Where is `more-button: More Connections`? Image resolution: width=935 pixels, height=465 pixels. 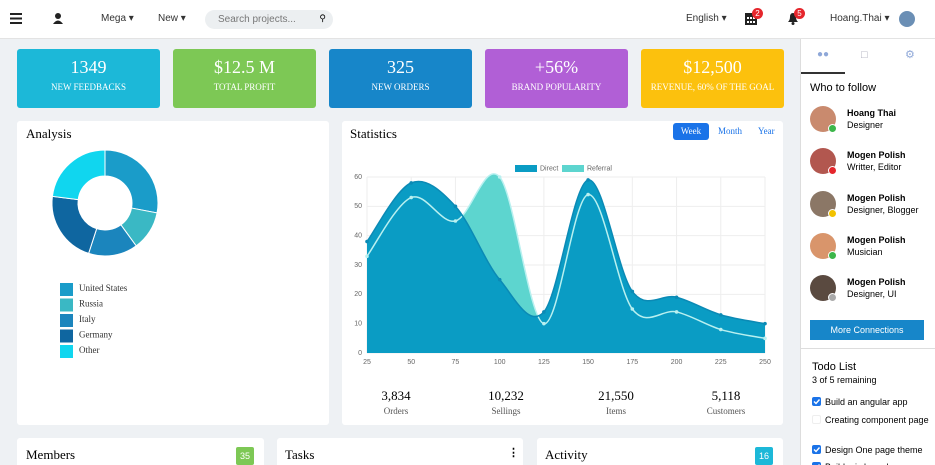 more-button: More Connections is located at coordinates (867, 330).